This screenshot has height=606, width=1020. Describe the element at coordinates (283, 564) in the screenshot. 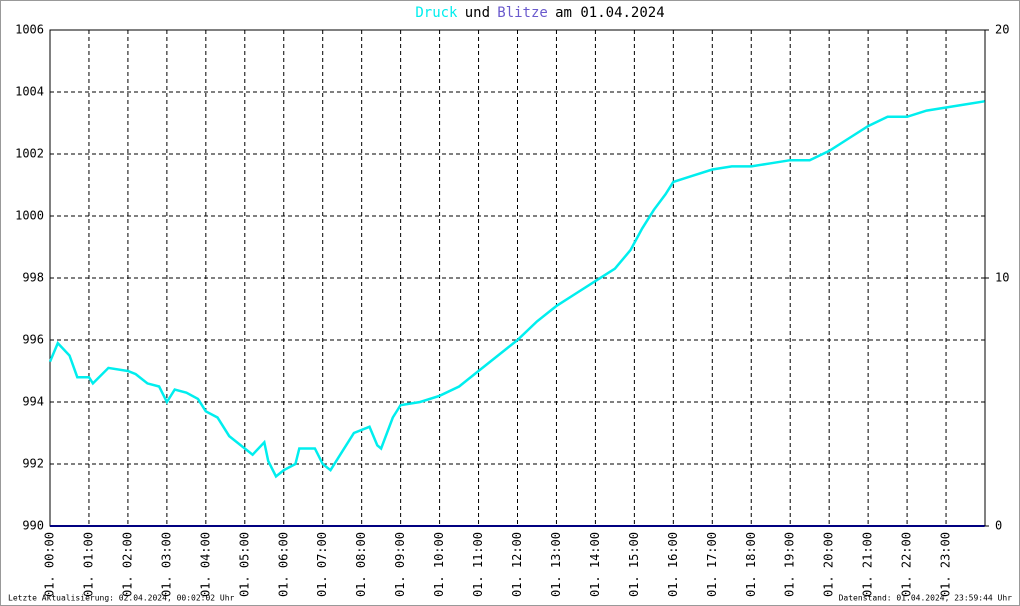

I see `x-tick-label: 01. 06:00` at that location.